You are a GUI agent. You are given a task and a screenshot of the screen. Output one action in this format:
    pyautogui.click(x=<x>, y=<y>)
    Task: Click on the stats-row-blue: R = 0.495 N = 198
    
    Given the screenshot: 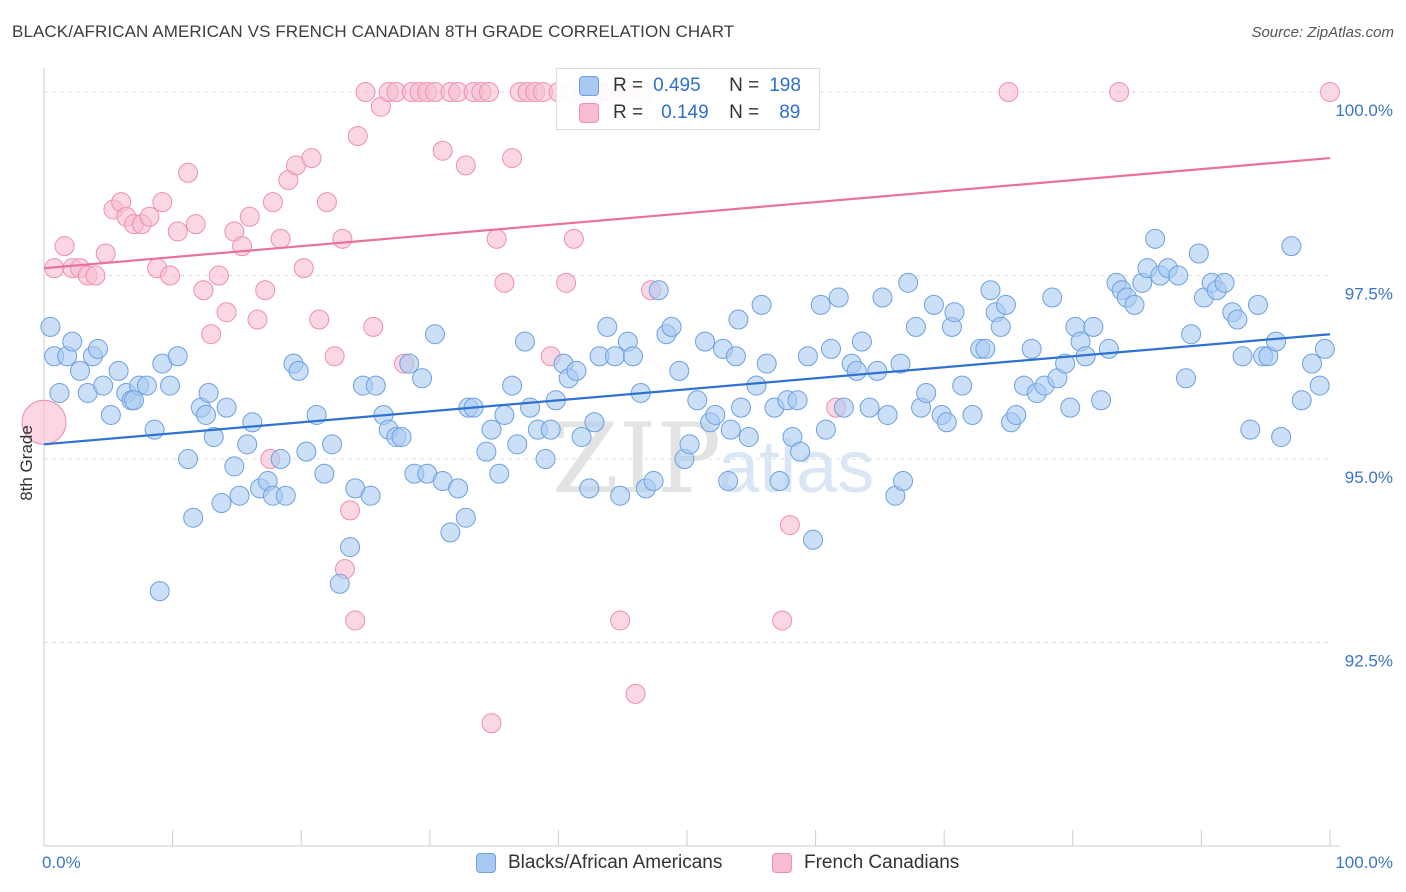 What is the action you would take?
    pyautogui.click(x=690, y=86)
    